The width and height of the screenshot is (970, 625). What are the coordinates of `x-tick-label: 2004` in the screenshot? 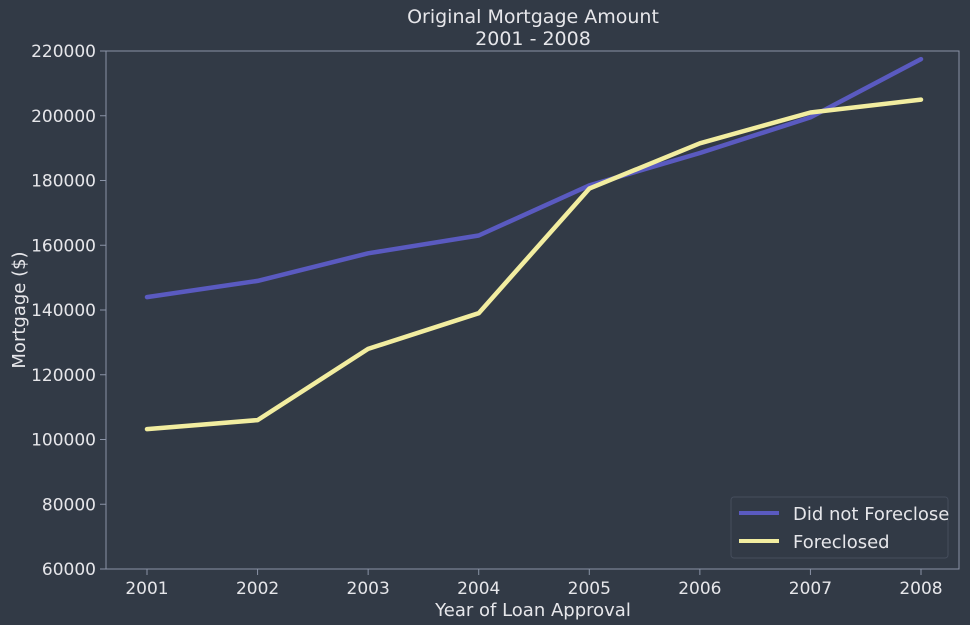 It's located at (478, 589).